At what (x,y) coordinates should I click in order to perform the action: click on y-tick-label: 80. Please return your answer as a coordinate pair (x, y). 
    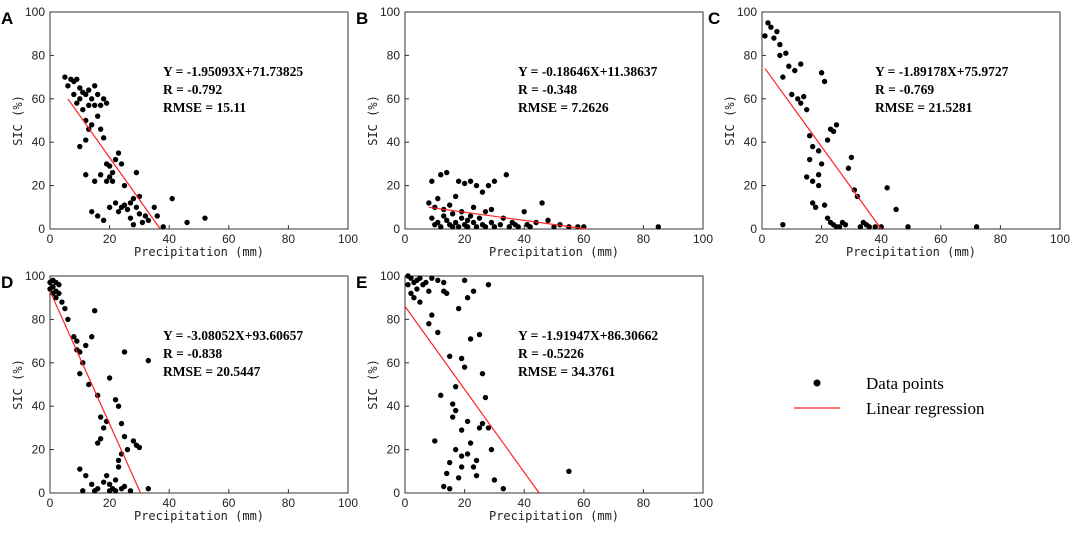
    Looking at the image, I should click on (394, 55).